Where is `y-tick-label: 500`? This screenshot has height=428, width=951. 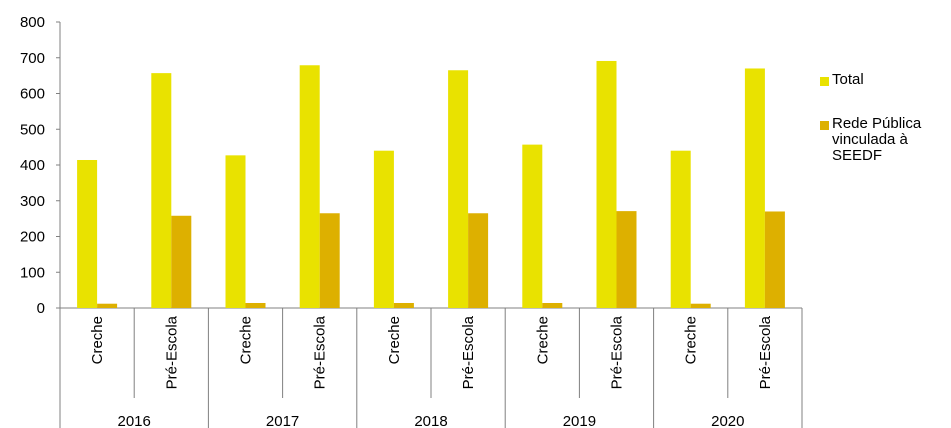
y-tick-label: 500 is located at coordinates (32, 129).